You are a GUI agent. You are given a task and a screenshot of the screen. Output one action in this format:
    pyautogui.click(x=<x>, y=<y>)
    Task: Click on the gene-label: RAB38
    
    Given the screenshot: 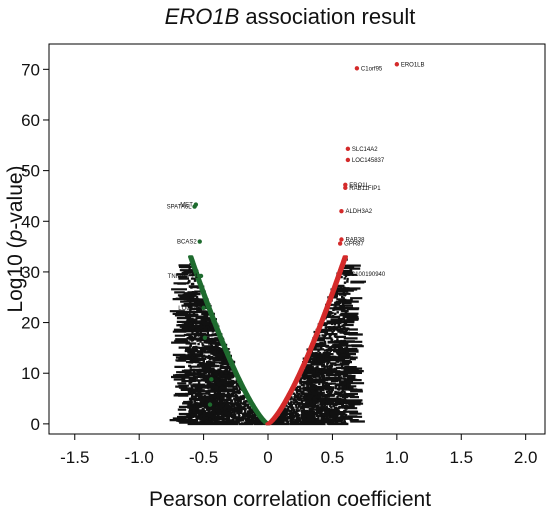 What is the action you would take?
    pyautogui.click(x=355, y=241)
    